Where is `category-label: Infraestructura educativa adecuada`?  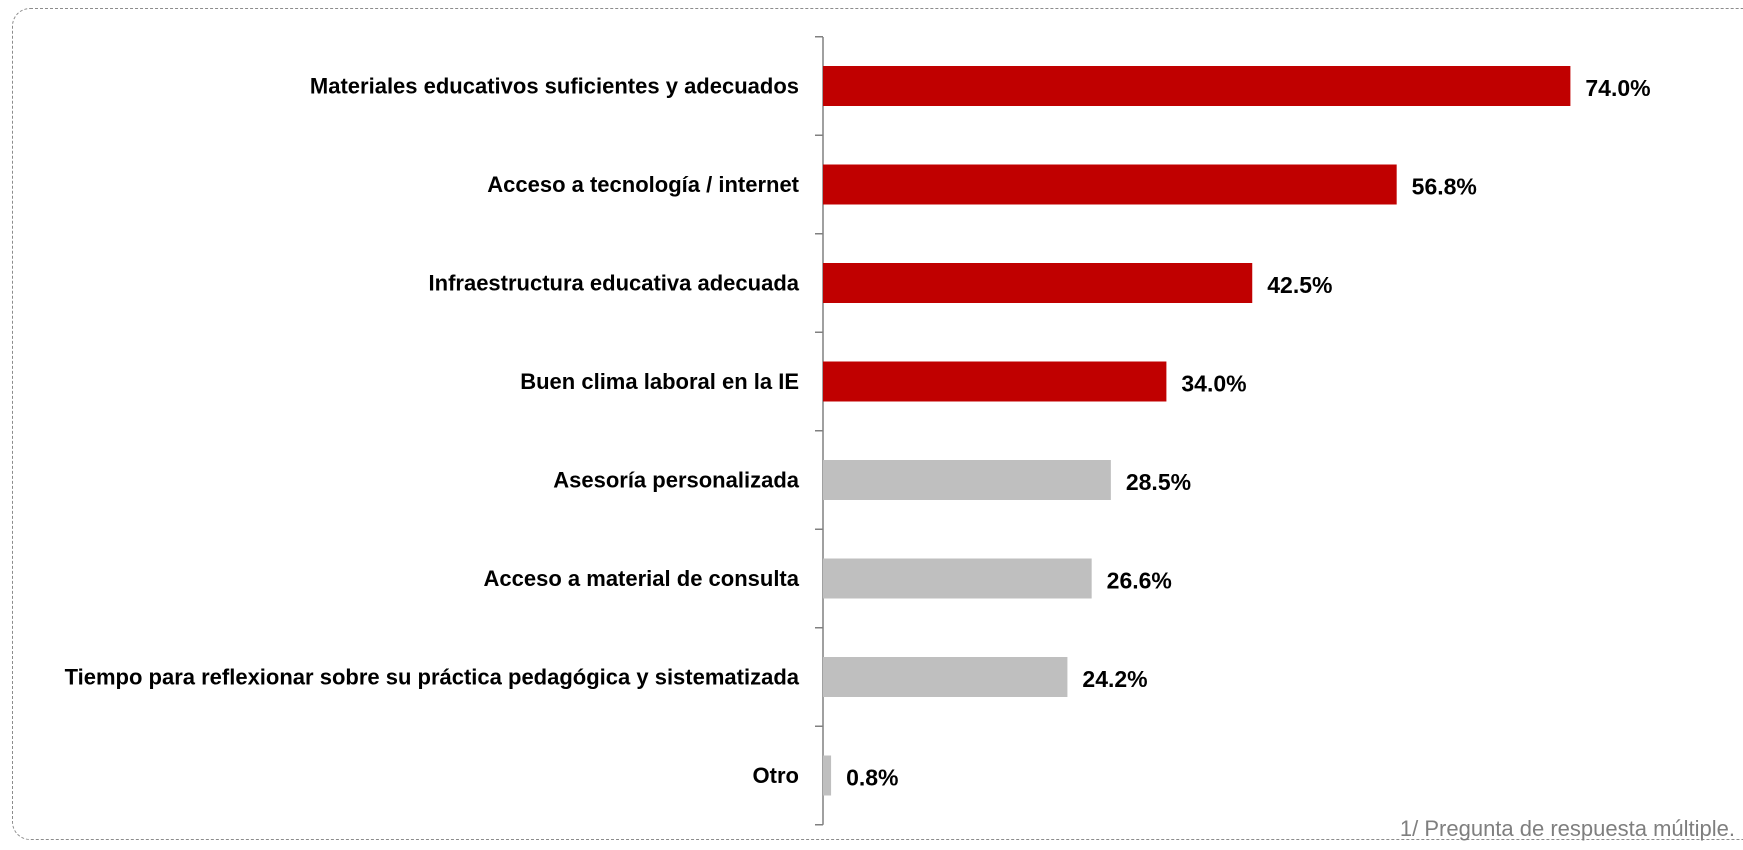
category-label: Infraestructura educativa adecuada is located at coordinates (614, 283).